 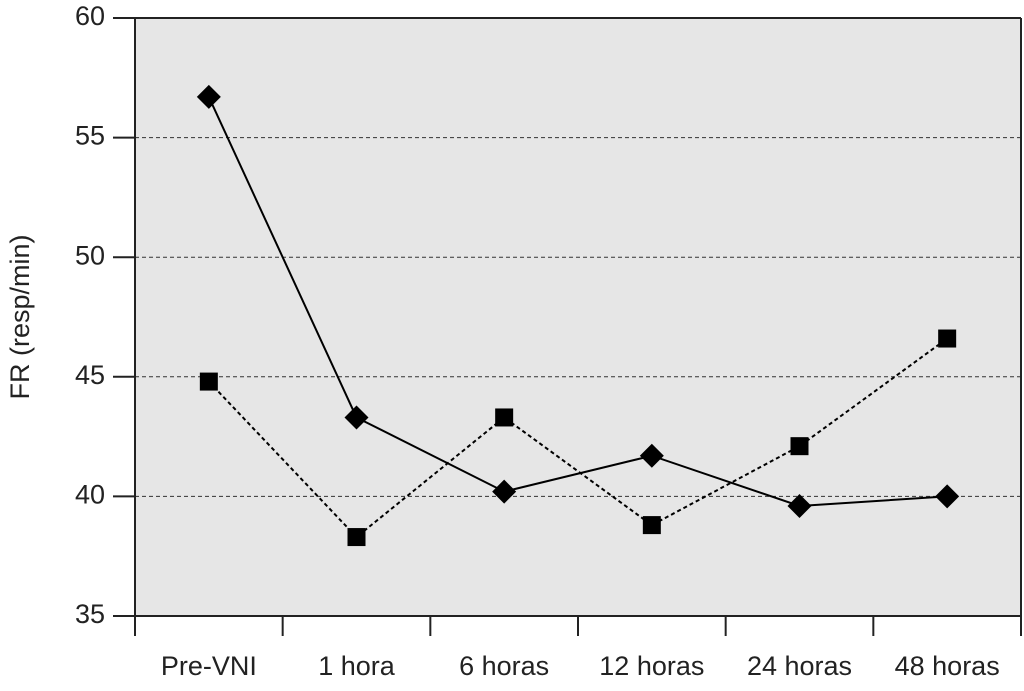 I want to click on y-tick-label: 50, so click(x=90, y=255).